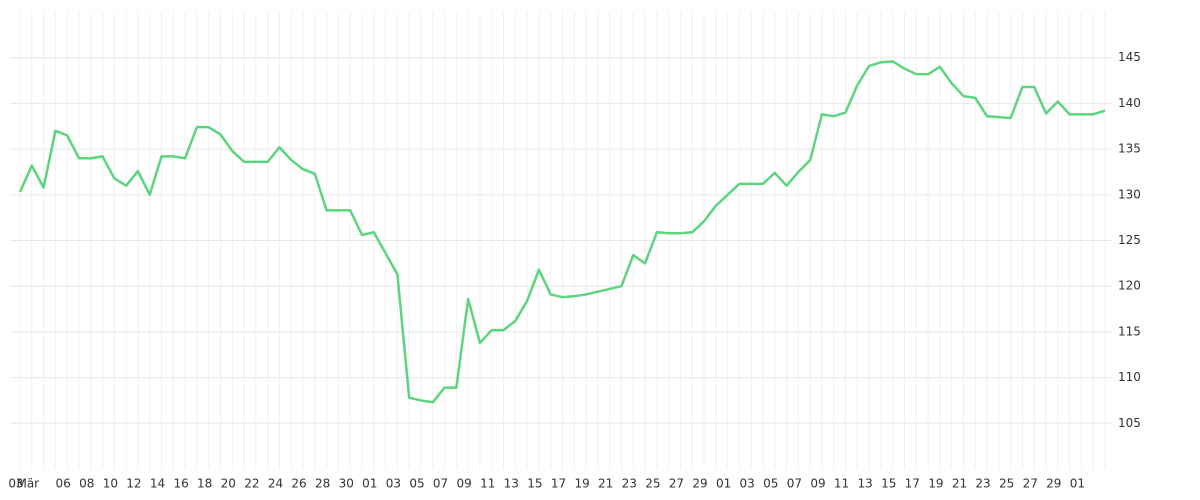 This screenshot has height=500, width=1200. I want to click on y-tick-label: 125, so click(1129, 240).